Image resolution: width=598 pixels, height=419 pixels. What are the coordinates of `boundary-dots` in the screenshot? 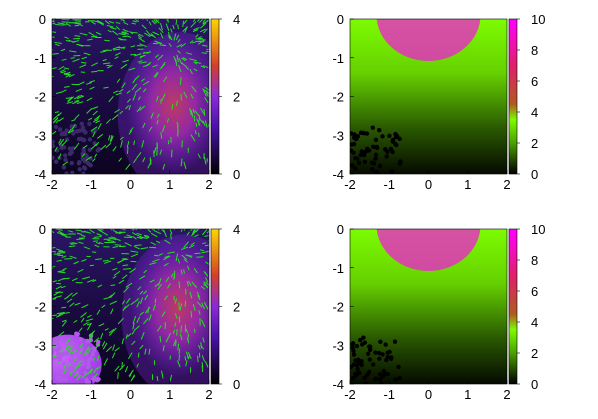 It's located at (376, 359).